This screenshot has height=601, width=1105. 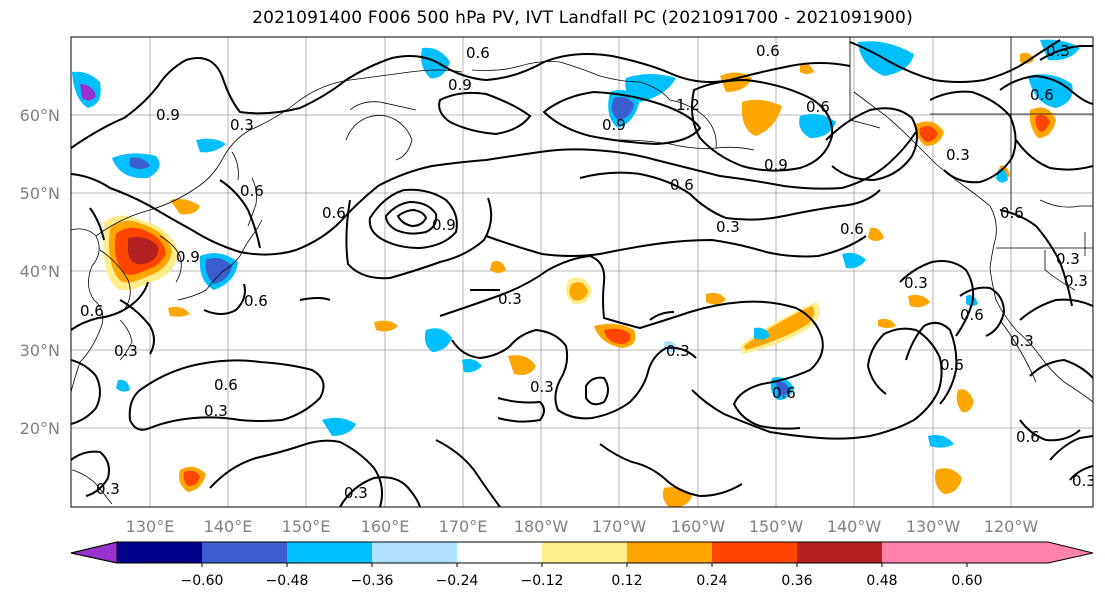 I want to click on latitude-axis: 60°N 50°N 40°N 30°N 20°N, so click(x=40, y=272).